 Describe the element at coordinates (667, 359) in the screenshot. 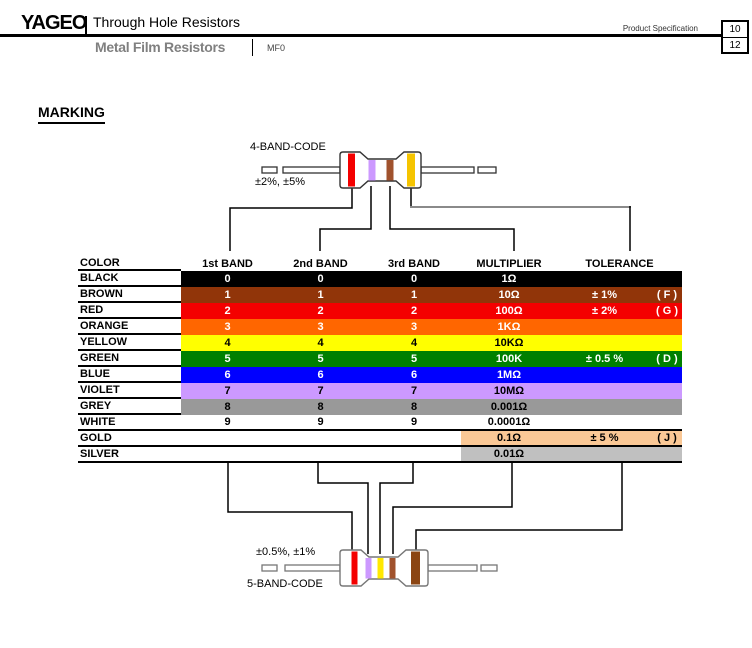

I see `tolerance-letter: ( D )` at that location.